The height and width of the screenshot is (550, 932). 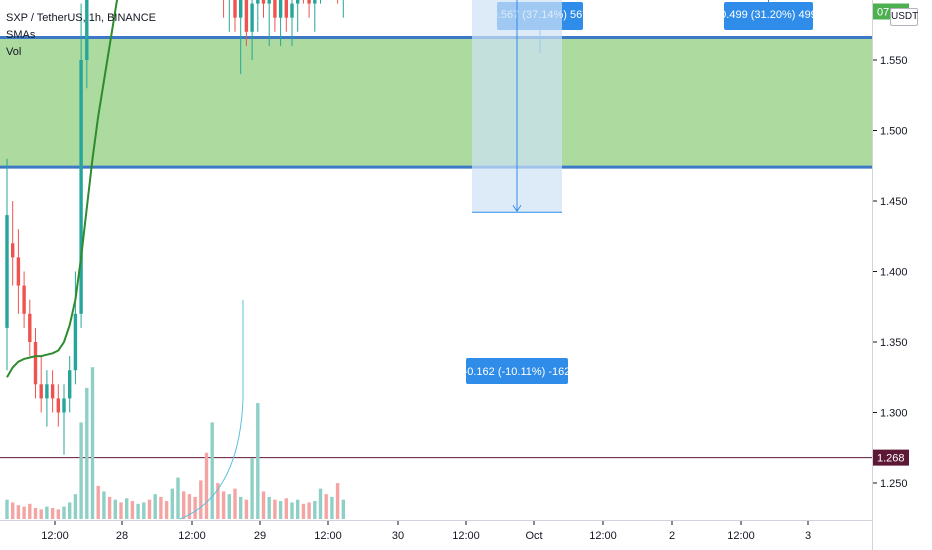 What do you see at coordinates (904, 17) in the screenshot?
I see `currency-button: USDT` at bounding box center [904, 17].